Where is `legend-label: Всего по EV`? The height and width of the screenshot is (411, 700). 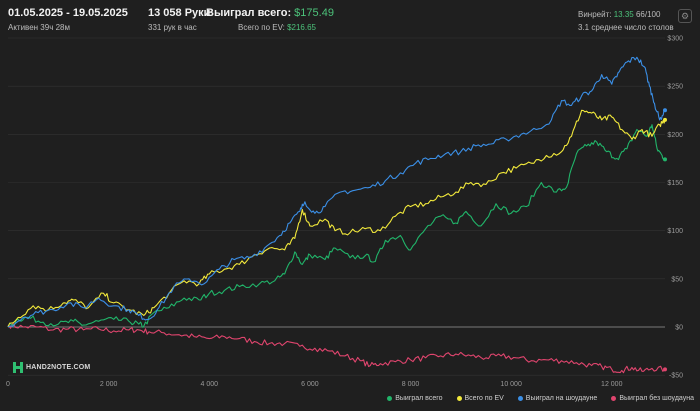 legend-label: Всего по EV is located at coordinates (484, 398).